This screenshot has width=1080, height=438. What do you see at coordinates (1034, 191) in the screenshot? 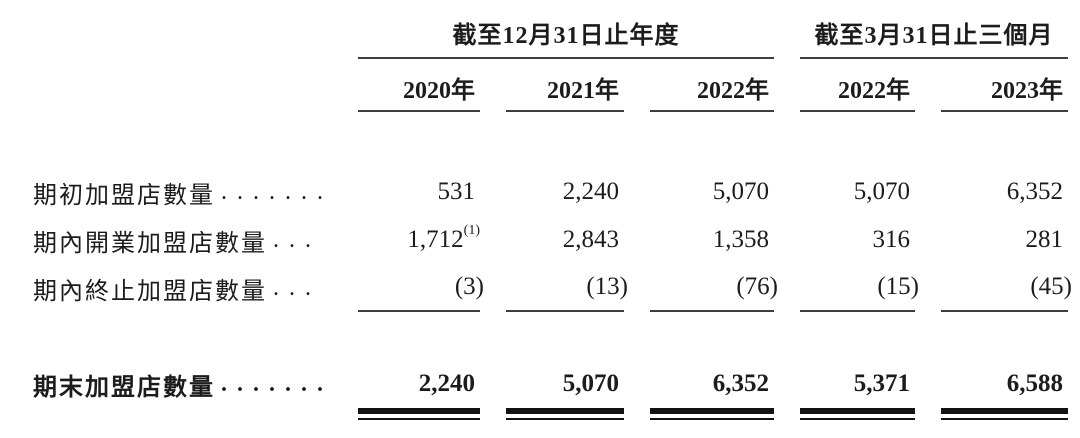
I see `value-cell: 6,352` at bounding box center [1034, 191].